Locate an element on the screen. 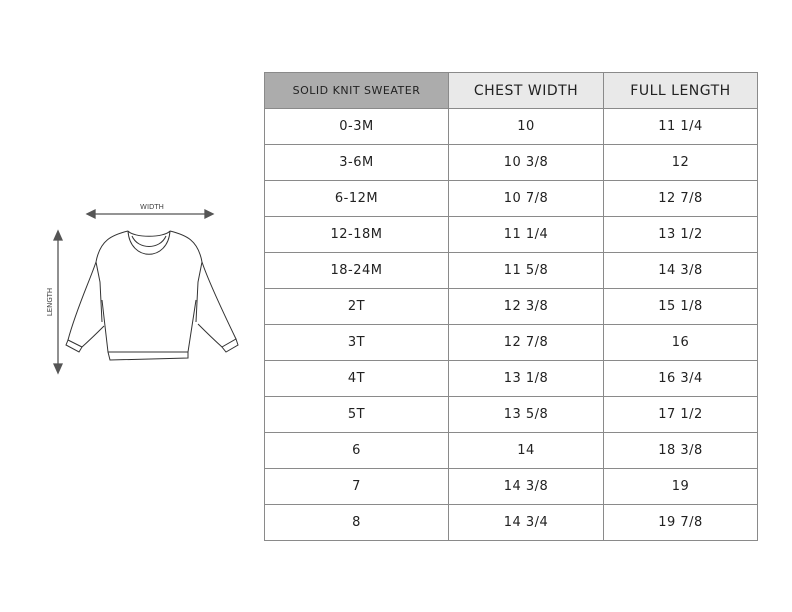 The image size is (792, 612). full-length-cell: 12 is located at coordinates (680, 162).